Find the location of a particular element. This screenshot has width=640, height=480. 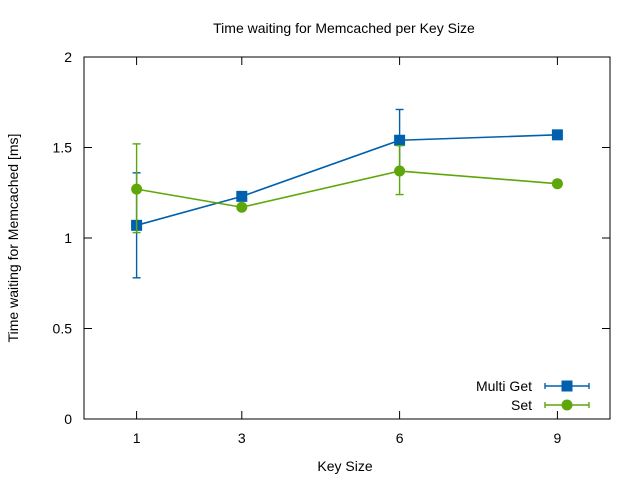

y-tick-label: 0 is located at coordinates (68, 419).